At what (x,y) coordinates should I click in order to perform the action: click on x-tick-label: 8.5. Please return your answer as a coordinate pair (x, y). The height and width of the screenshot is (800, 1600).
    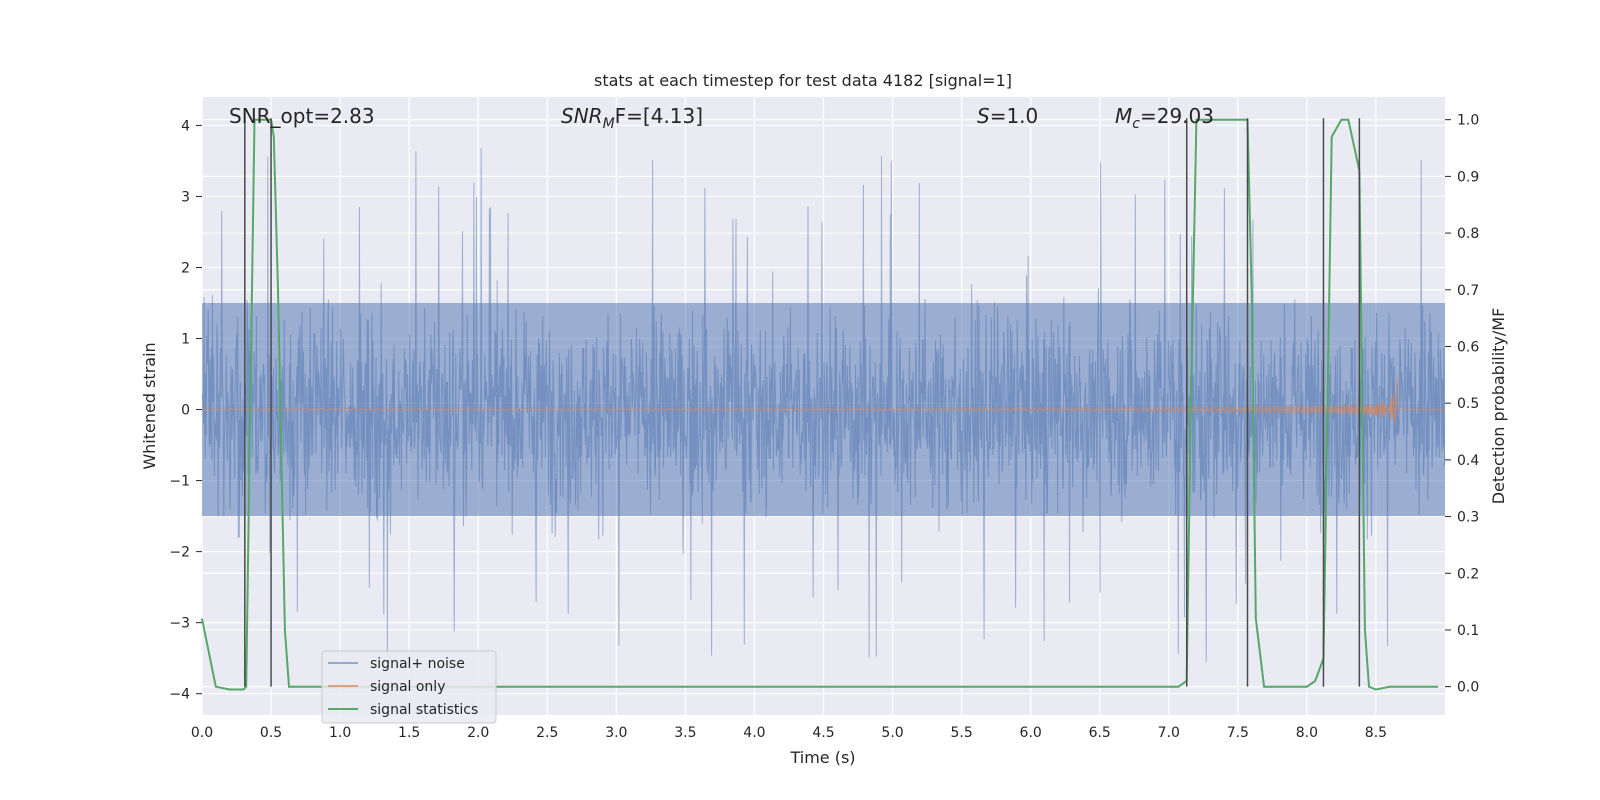
    Looking at the image, I should click on (1376, 733).